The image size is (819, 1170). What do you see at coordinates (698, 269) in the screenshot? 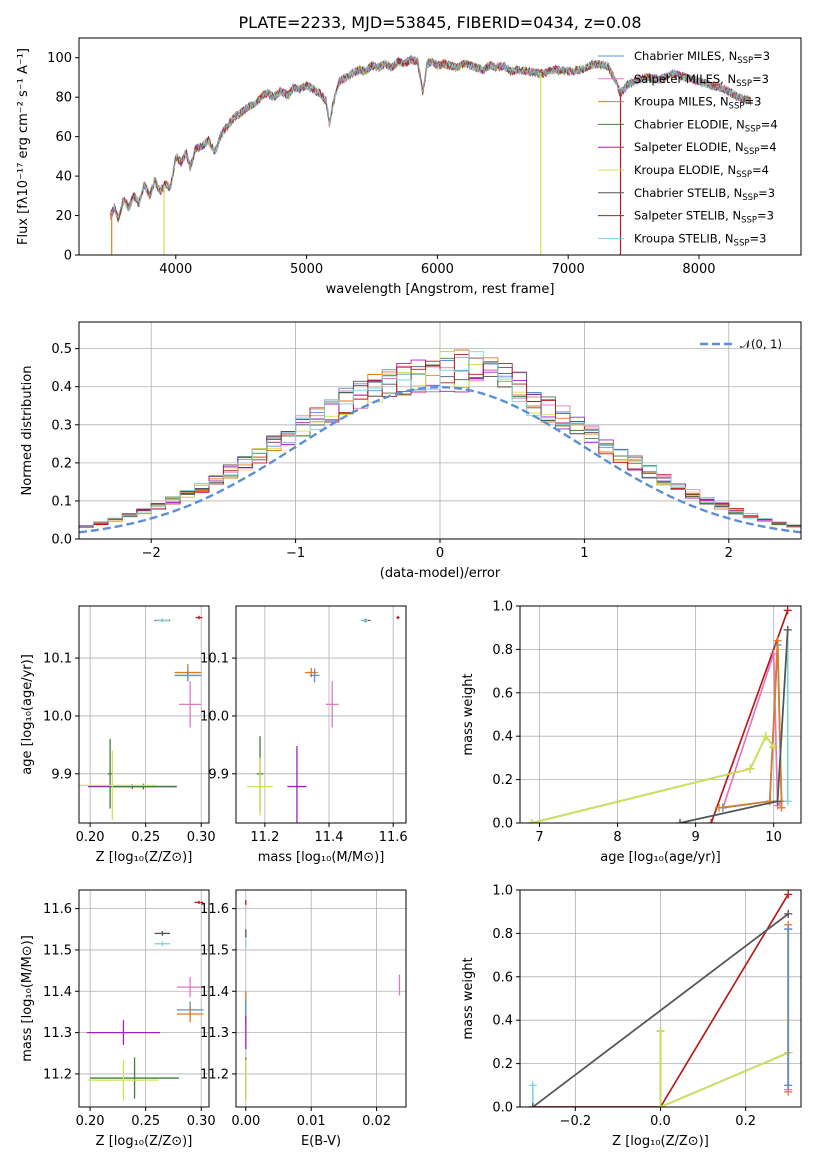
I see `x-tick-label: 8000` at bounding box center [698, 269].